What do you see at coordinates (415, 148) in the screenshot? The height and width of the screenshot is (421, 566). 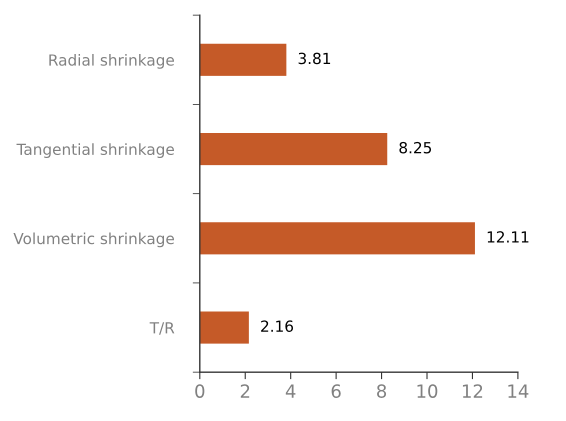 I see `data-label: 8.25` at bounding box center [415, 148].